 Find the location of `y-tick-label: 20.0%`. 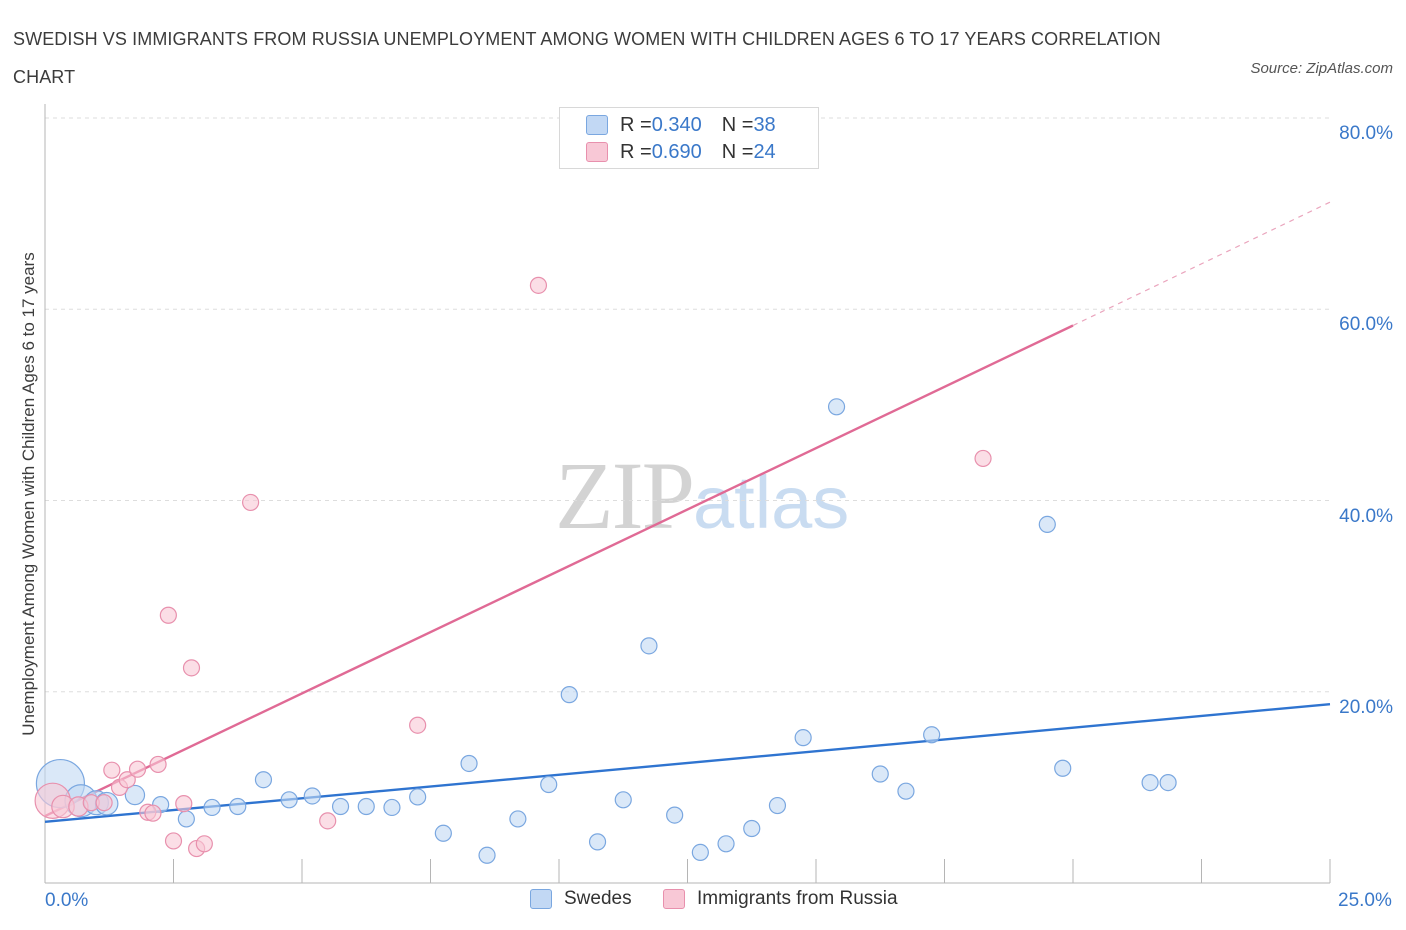

y-tick-label: 20.0% is located at coordinates (1366, 707).